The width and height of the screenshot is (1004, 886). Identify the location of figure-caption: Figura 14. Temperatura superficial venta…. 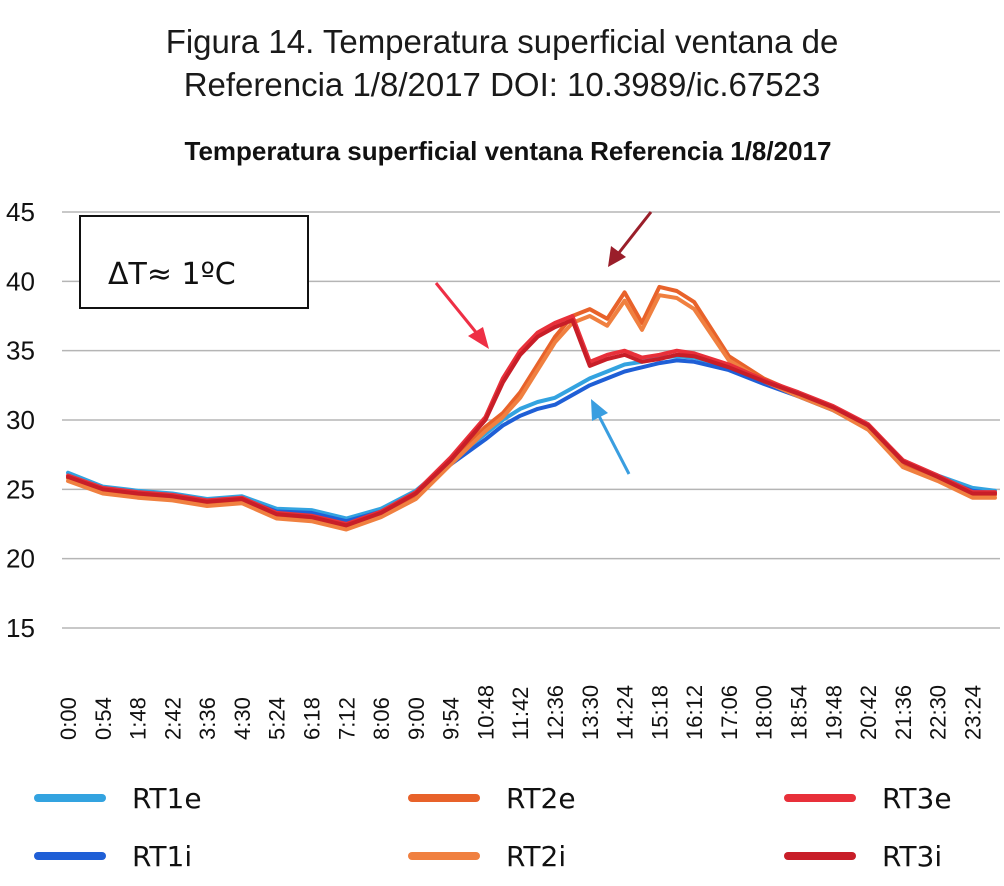
(502, 63).